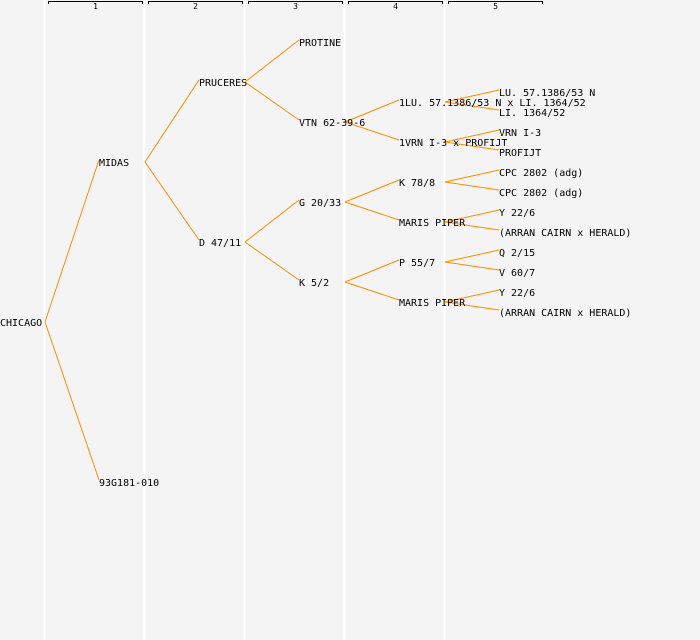  What do you see at coordinates (495, 6) in the screenshot?
I see `generation-number: 5` at bounding box center [495, 6].